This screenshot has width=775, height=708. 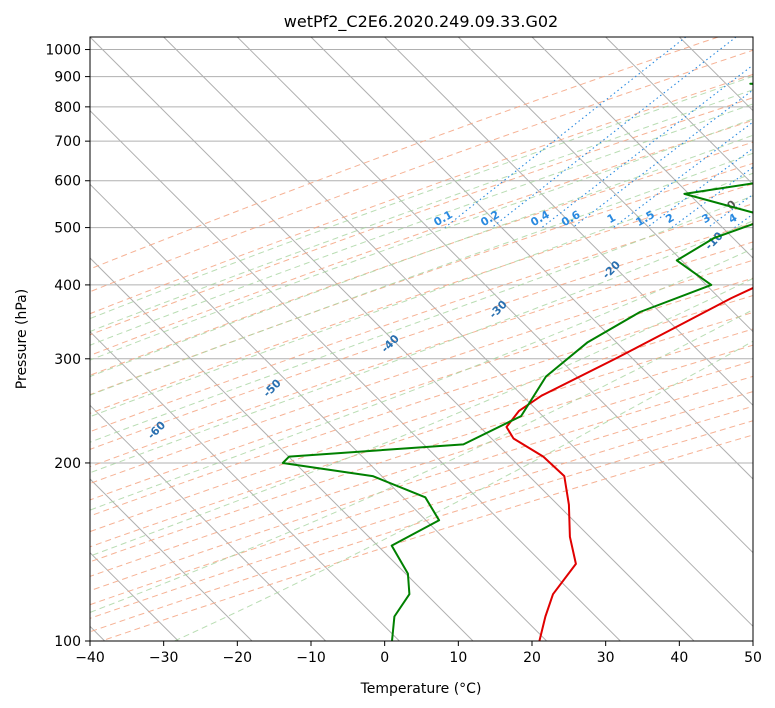 What do you see at coordinates (421, 689) in the screenshot?
I see `x-axis-label: Temperature (°C)` at bounding box center [421, 689].